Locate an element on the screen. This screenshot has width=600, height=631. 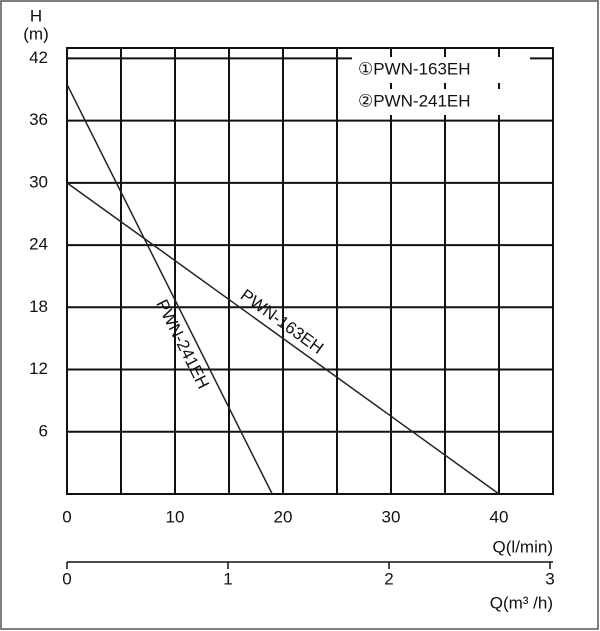
y-label-top: H is located at coordinates (36, 15).